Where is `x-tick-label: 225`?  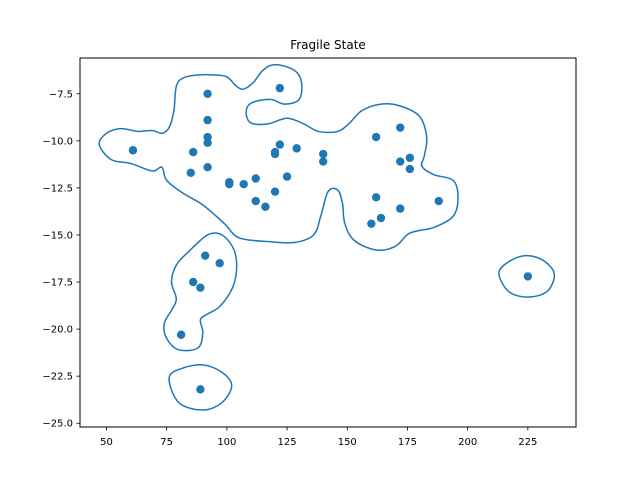
x-tick-label: 225 is located at coordinates (527, 442).